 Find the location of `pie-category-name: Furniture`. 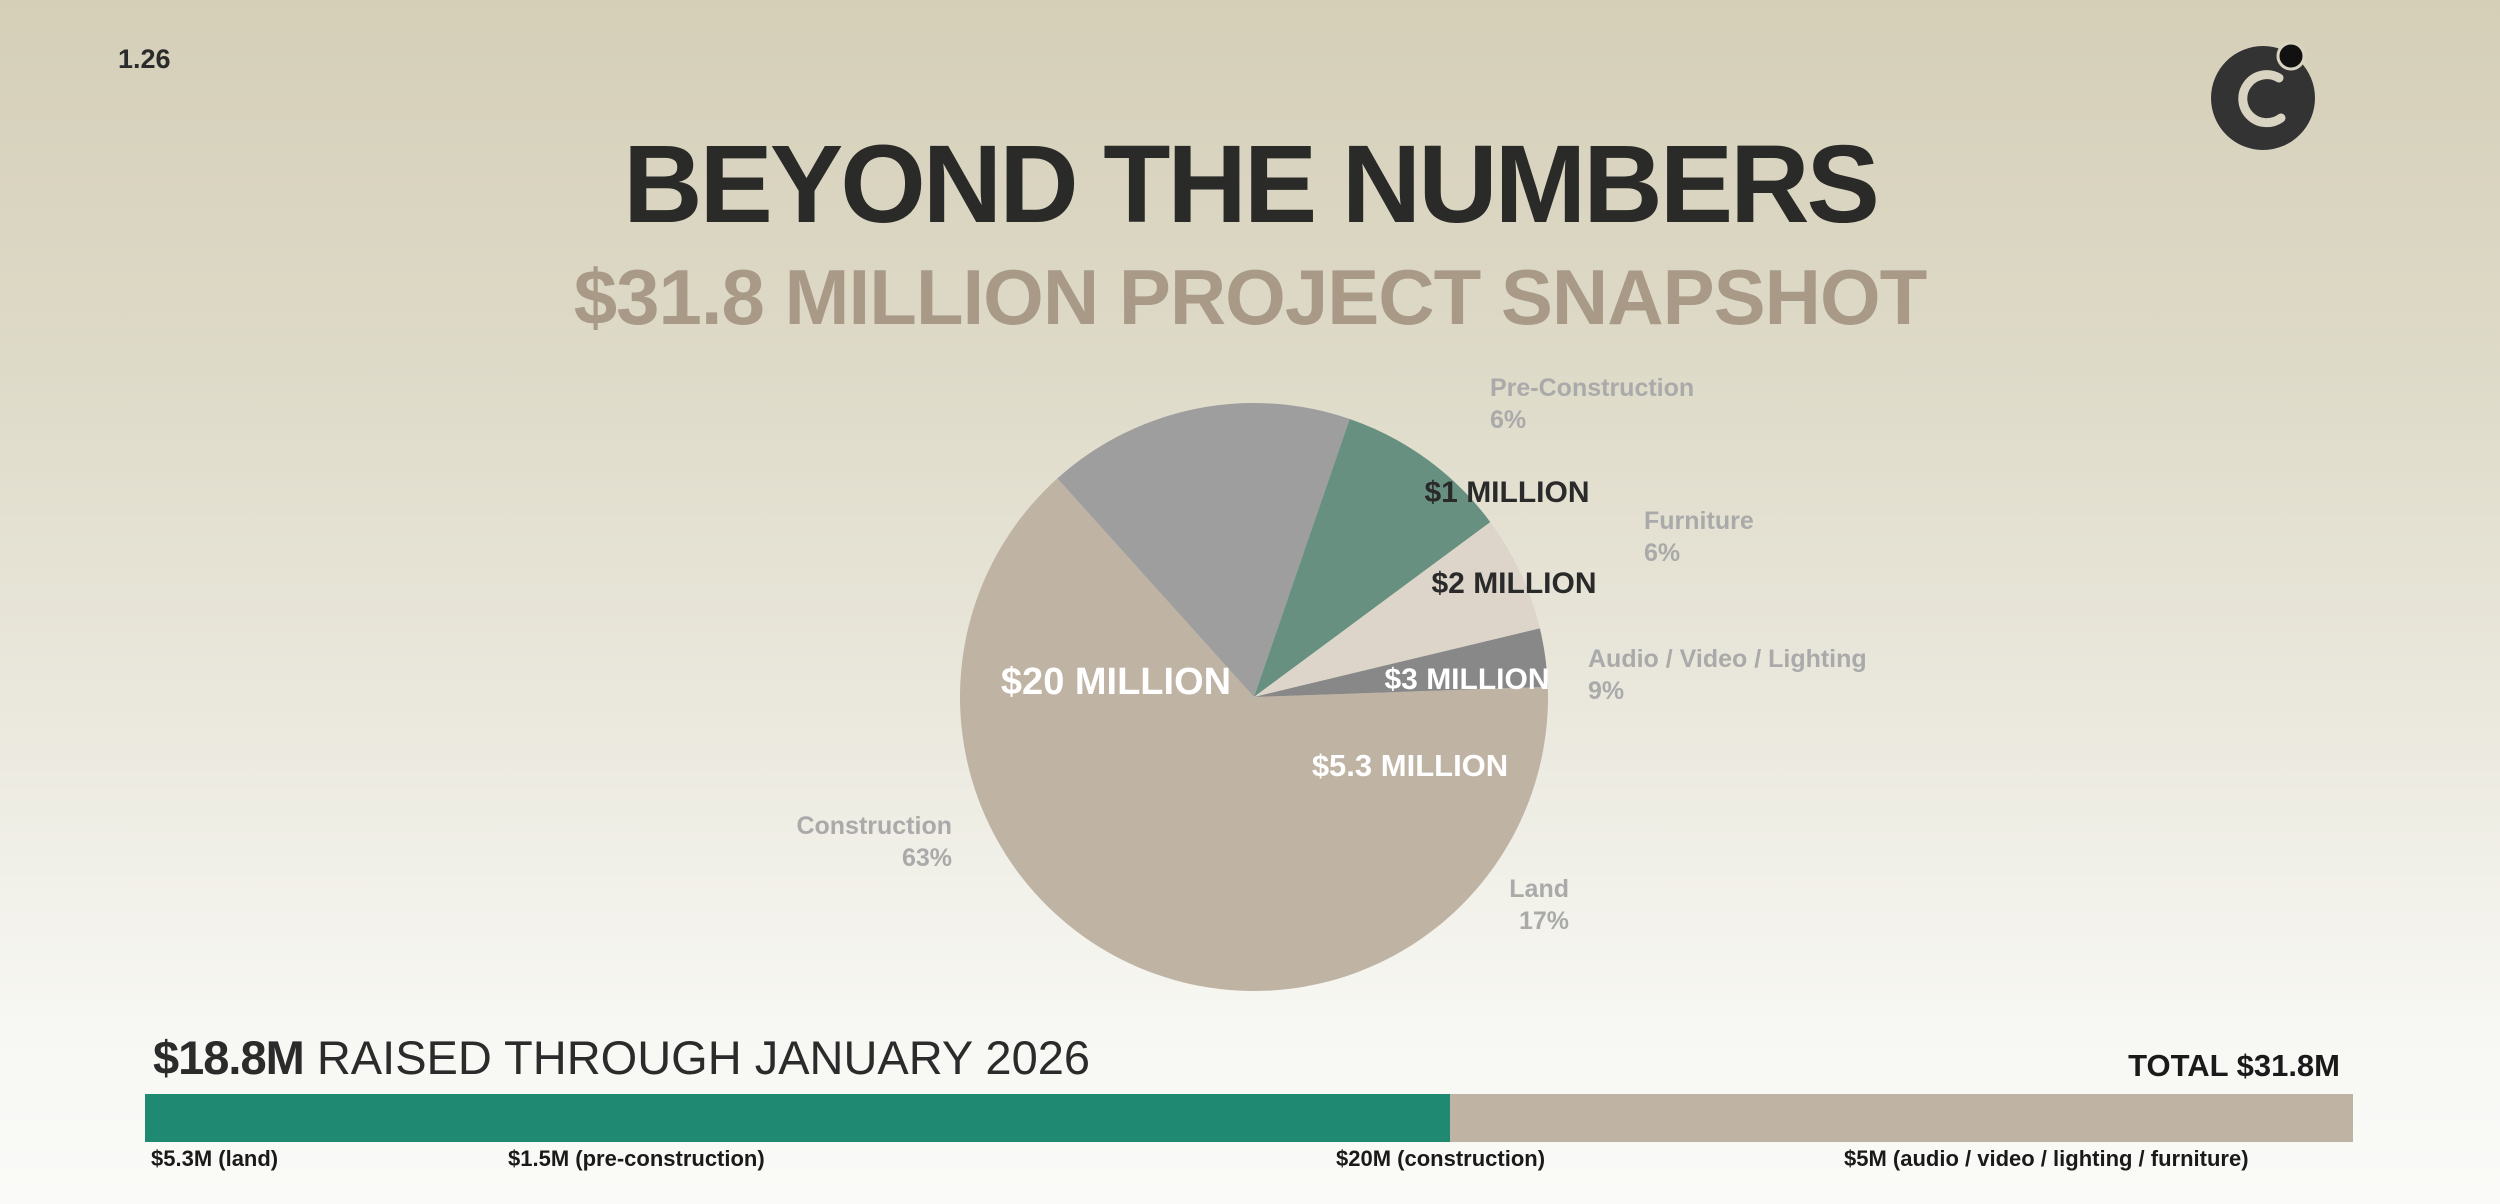

pie-category-name: Furniture is located at coordinates (1699, 521).